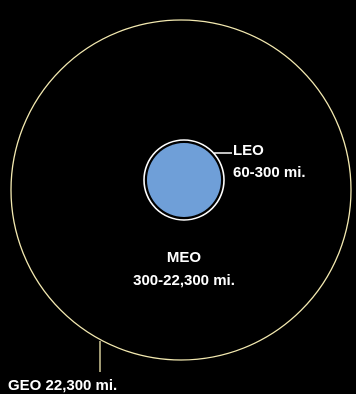 Image resolution: width=356 pixels, height=394 pixels. I want to click on earth, so click(184, 180).